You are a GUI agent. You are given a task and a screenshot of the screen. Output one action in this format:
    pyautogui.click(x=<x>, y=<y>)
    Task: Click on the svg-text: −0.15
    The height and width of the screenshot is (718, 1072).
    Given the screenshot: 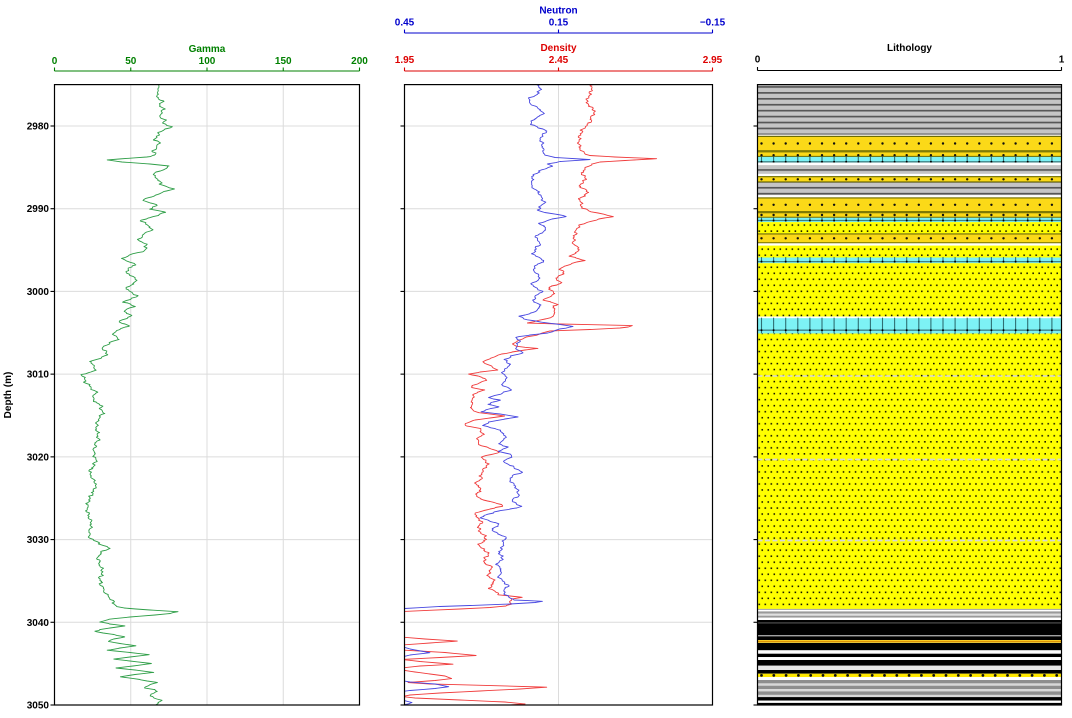 What is the action you would take?
    pyautogui.click(x=713, y=23)
    